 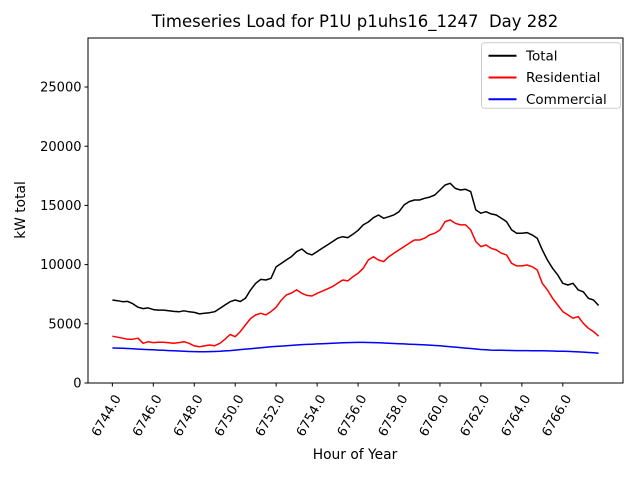 I want to click on y-tick-label: 0, so click(x=77, y=384).